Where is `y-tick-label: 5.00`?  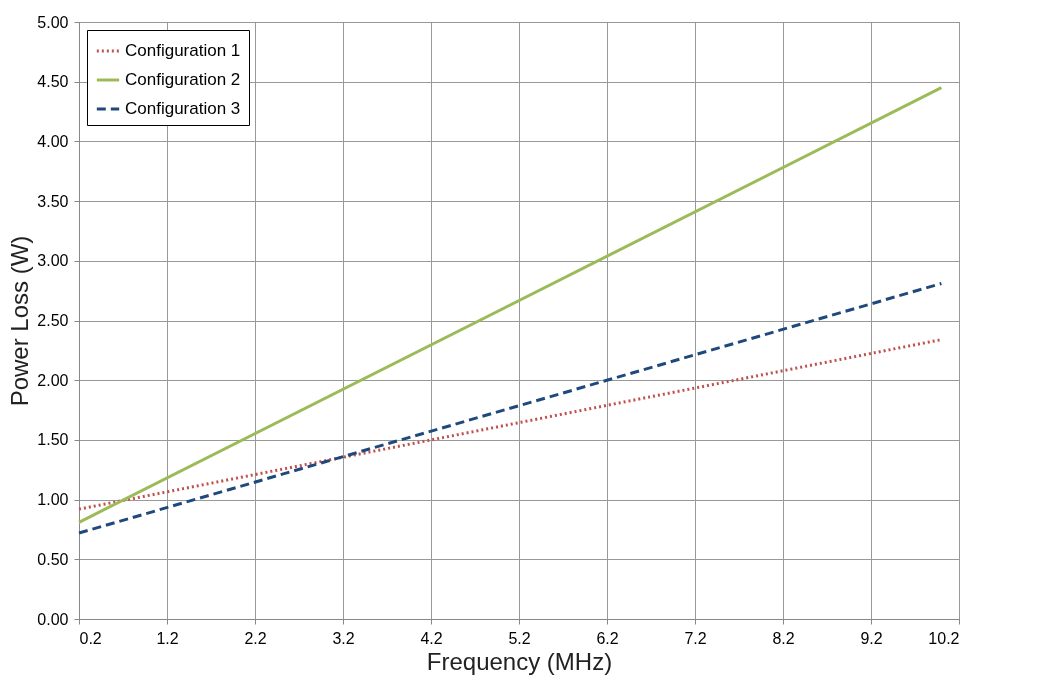 y-tick-label: 5.00 is located at coordinates (53, 22).